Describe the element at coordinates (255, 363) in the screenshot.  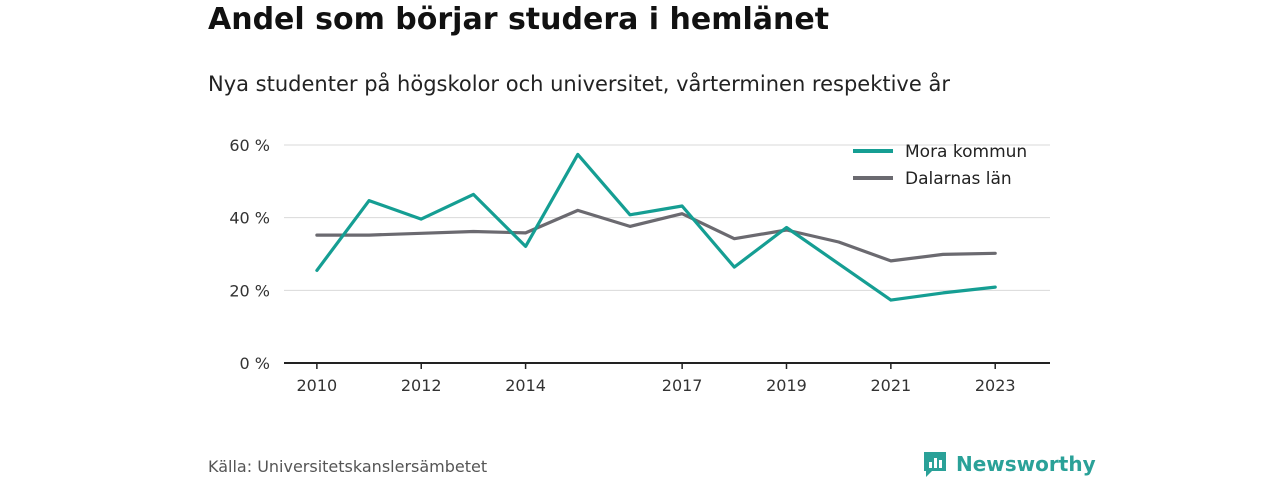
I see `y-tick-label: 0 %` at that location.